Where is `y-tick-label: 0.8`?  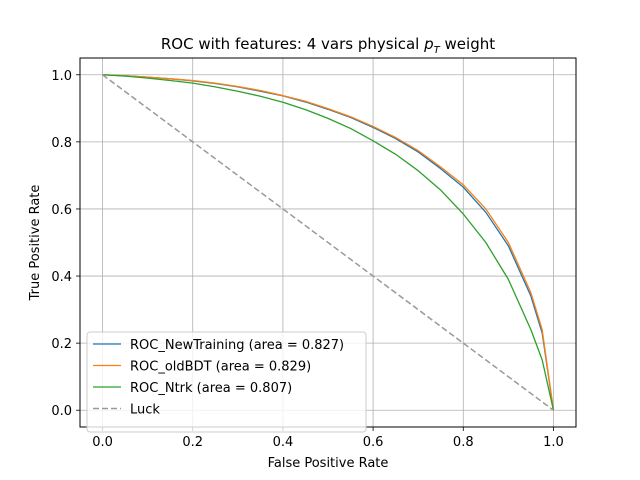
y-tick-label: 0.8 is located at coordinates (61, 143).